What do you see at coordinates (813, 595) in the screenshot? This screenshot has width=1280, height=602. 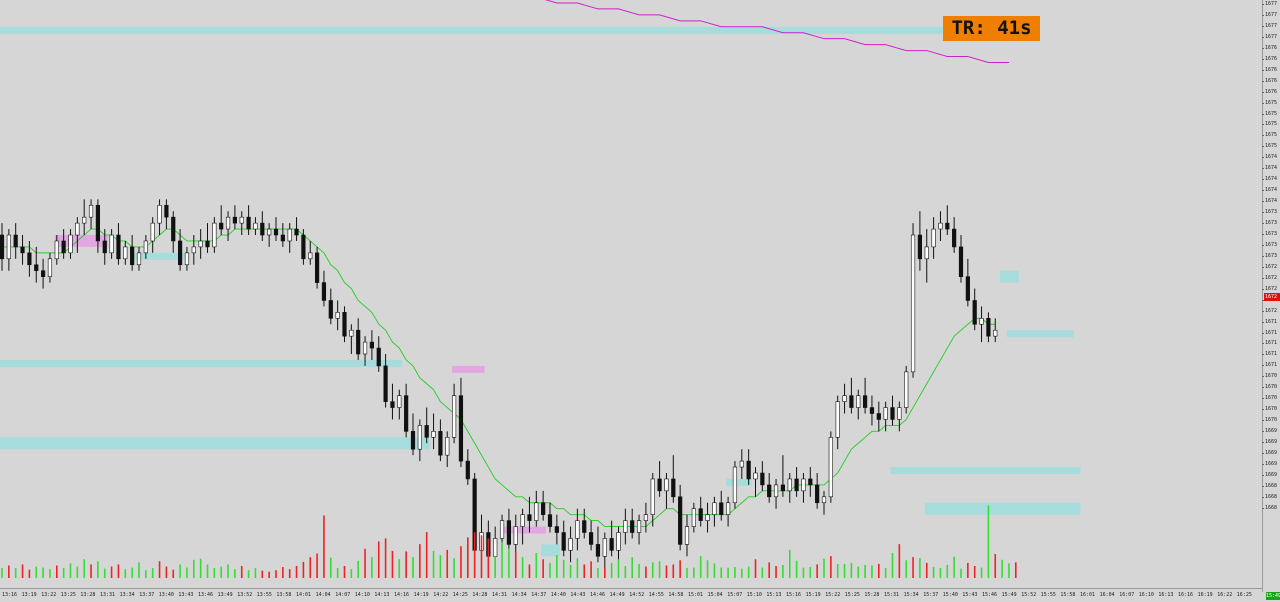 I see `time-axis-label: 15:19` at bounding box center [813, 595].